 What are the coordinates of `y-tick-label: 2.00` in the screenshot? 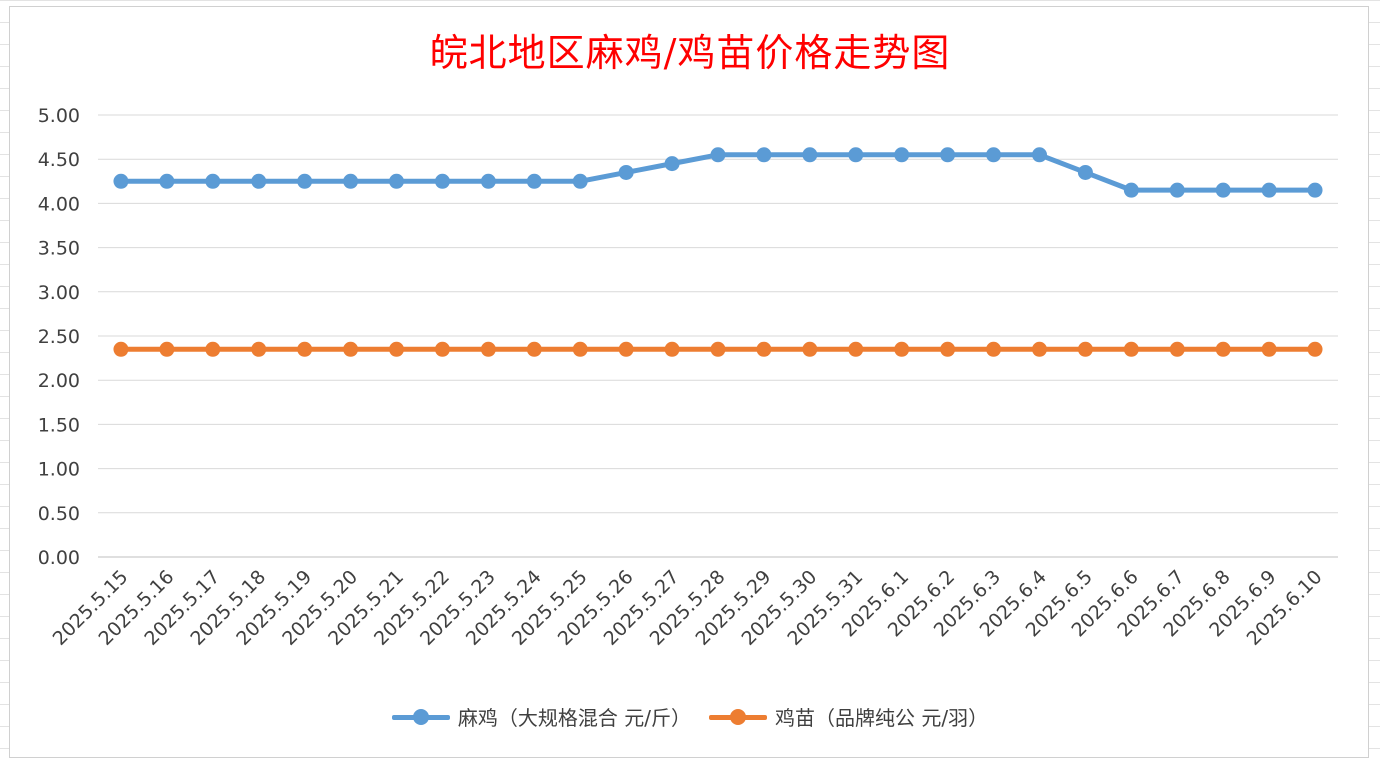 It's located at (59, 381).